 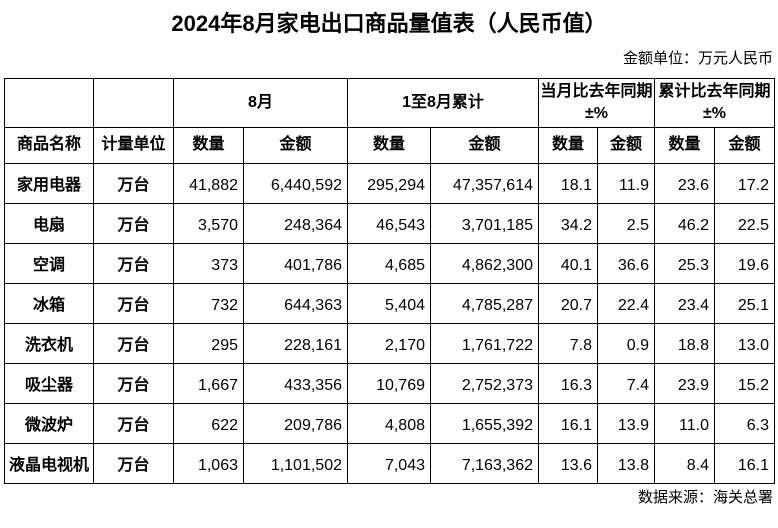 I want to click on col-header-qty-2: 数量, so click(x=389, y=145).